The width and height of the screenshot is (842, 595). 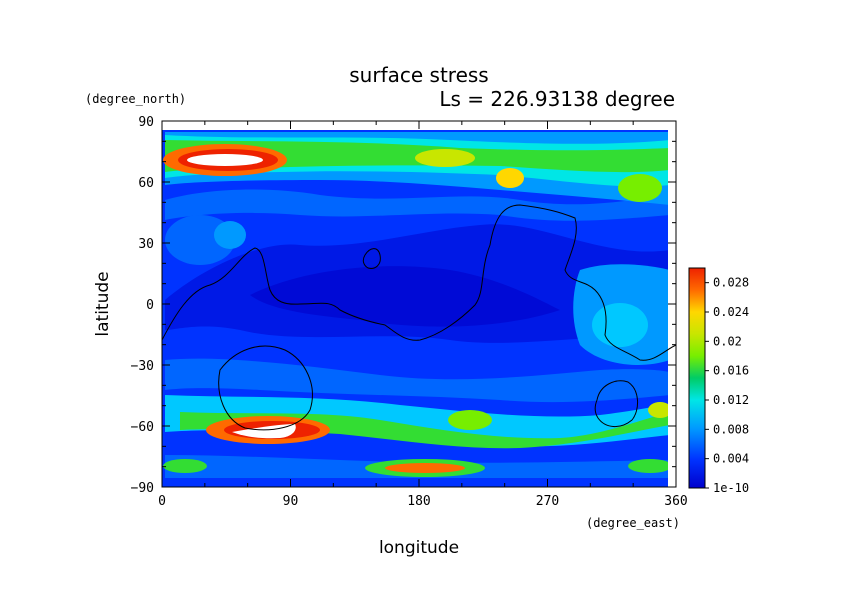 What do you see at coordinates (731, 312) in the screenshot?
I see `colorbar-tick-label: 0.024` at bounding box center [731, 312].